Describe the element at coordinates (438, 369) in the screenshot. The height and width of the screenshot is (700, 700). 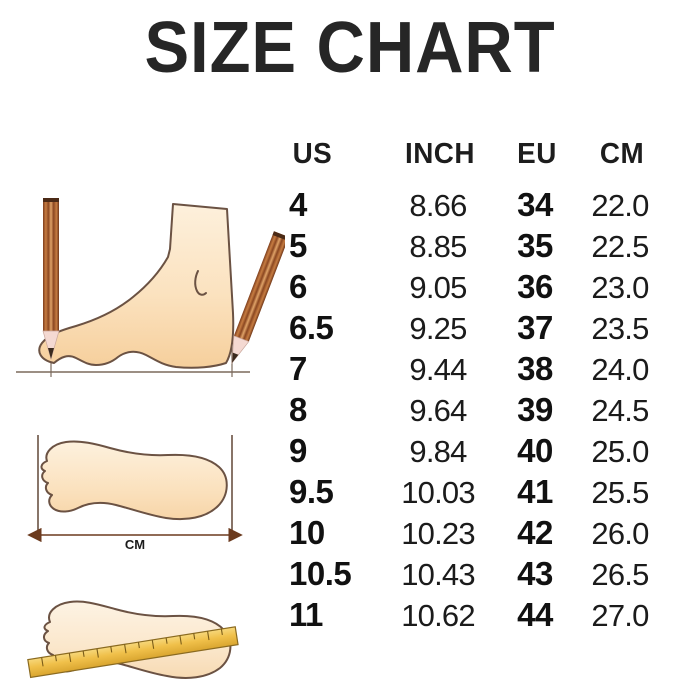
I see `cell-inch: 9.44` at that location.